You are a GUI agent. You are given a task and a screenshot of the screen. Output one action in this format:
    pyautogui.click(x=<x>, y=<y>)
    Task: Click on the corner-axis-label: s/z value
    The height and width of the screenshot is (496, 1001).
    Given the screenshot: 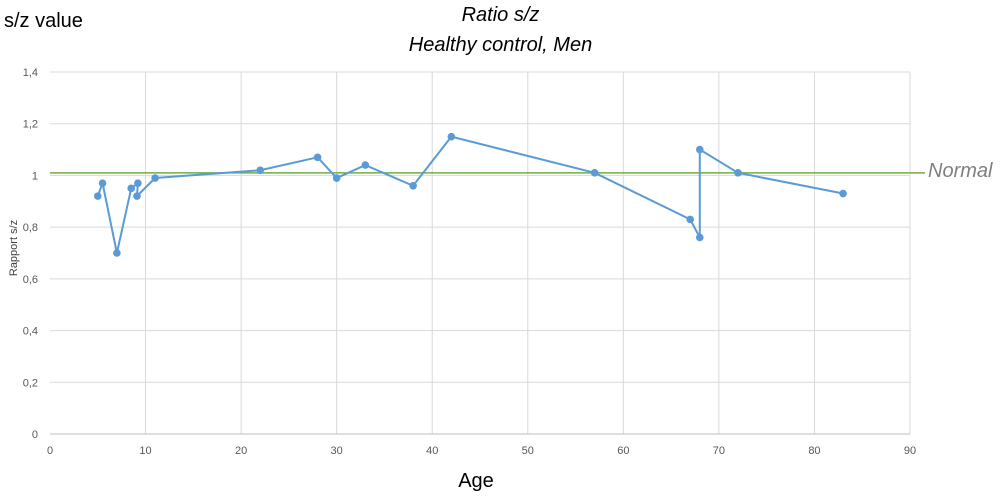 What is the action you would take?
    pyautogui.click(x=43, y=21)
    